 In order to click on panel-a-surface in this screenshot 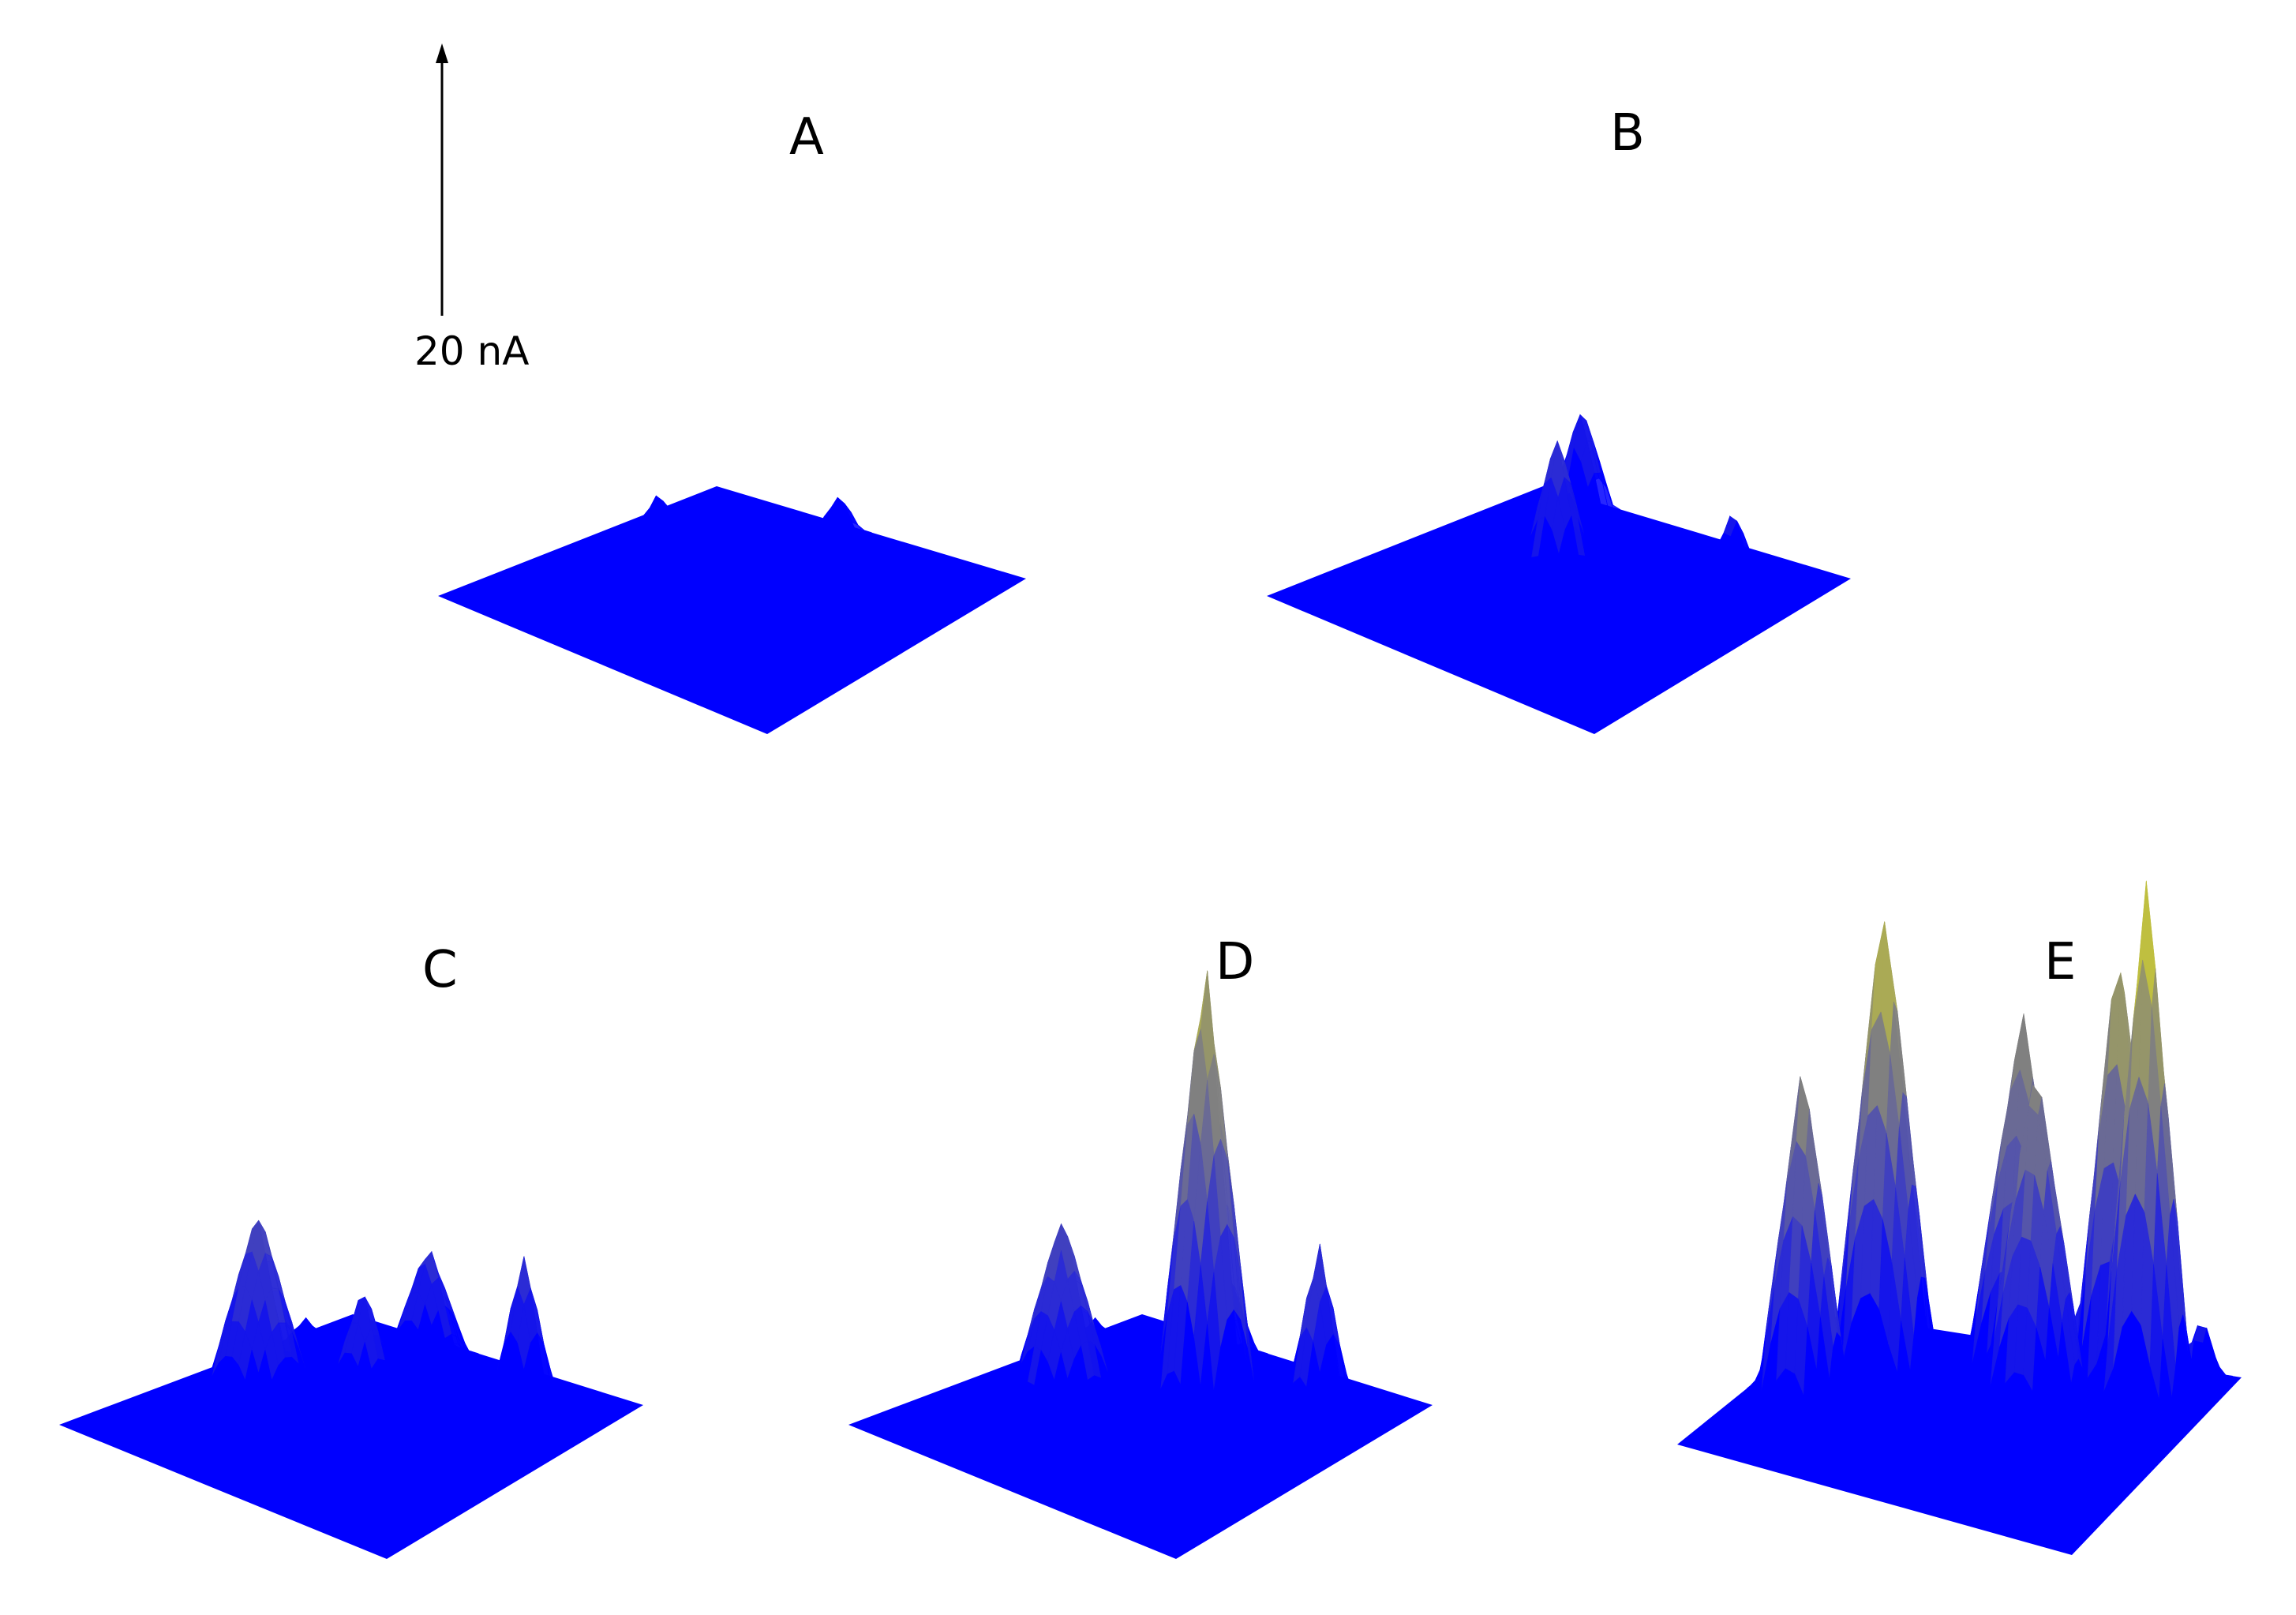, I will do `click(732, 610)`.